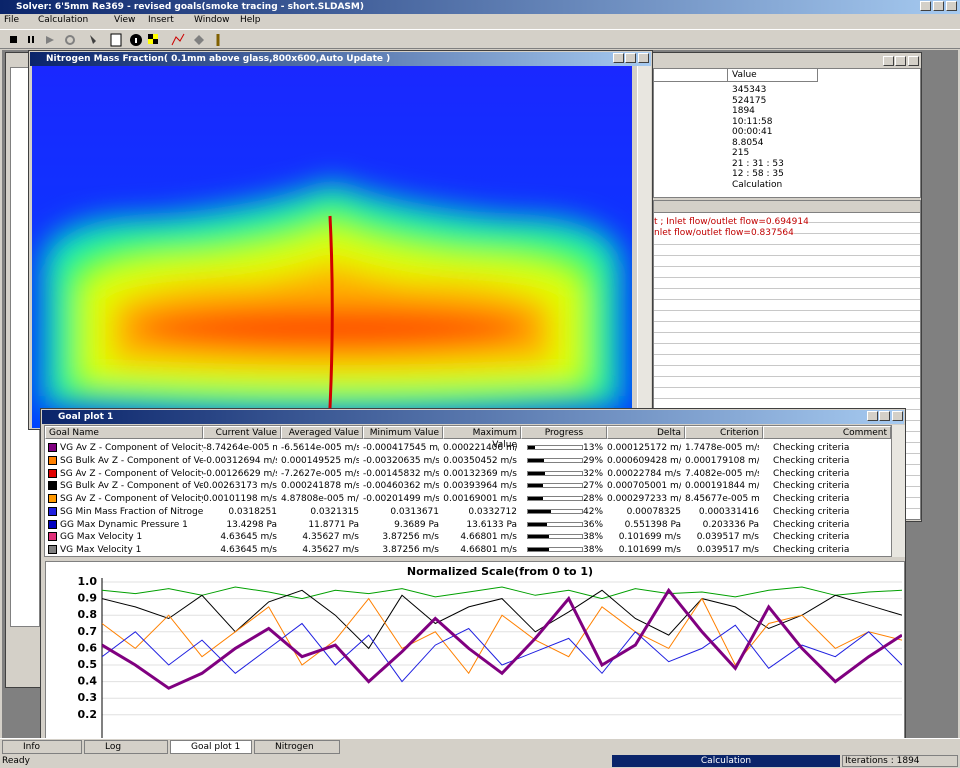 The image size is (960, 768). I want to click on status-progress: Calculation, so click(726, 761).